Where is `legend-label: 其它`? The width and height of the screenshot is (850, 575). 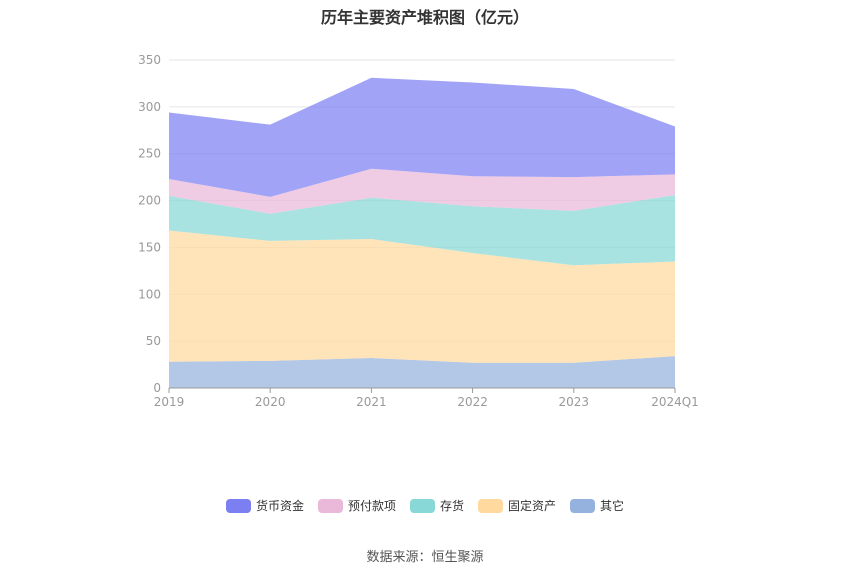
legend-label: 其它 is located at coordinates (612, 506).